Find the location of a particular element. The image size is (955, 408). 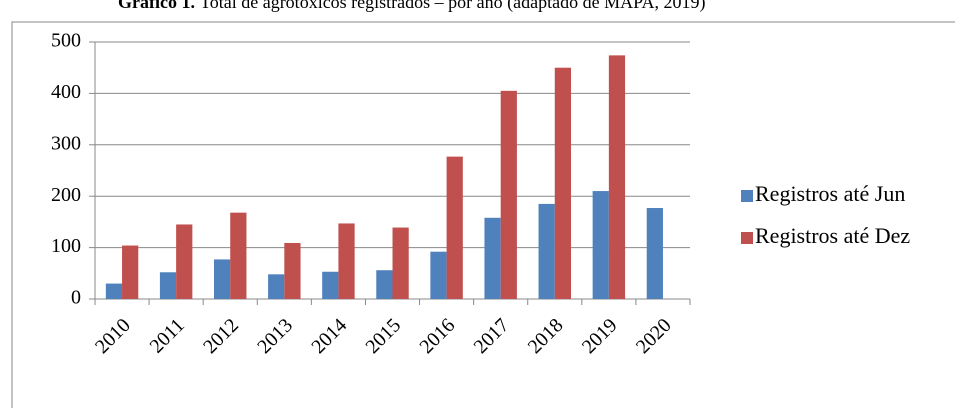

y-tick-label: 400 is located at coordinates (66, 92).